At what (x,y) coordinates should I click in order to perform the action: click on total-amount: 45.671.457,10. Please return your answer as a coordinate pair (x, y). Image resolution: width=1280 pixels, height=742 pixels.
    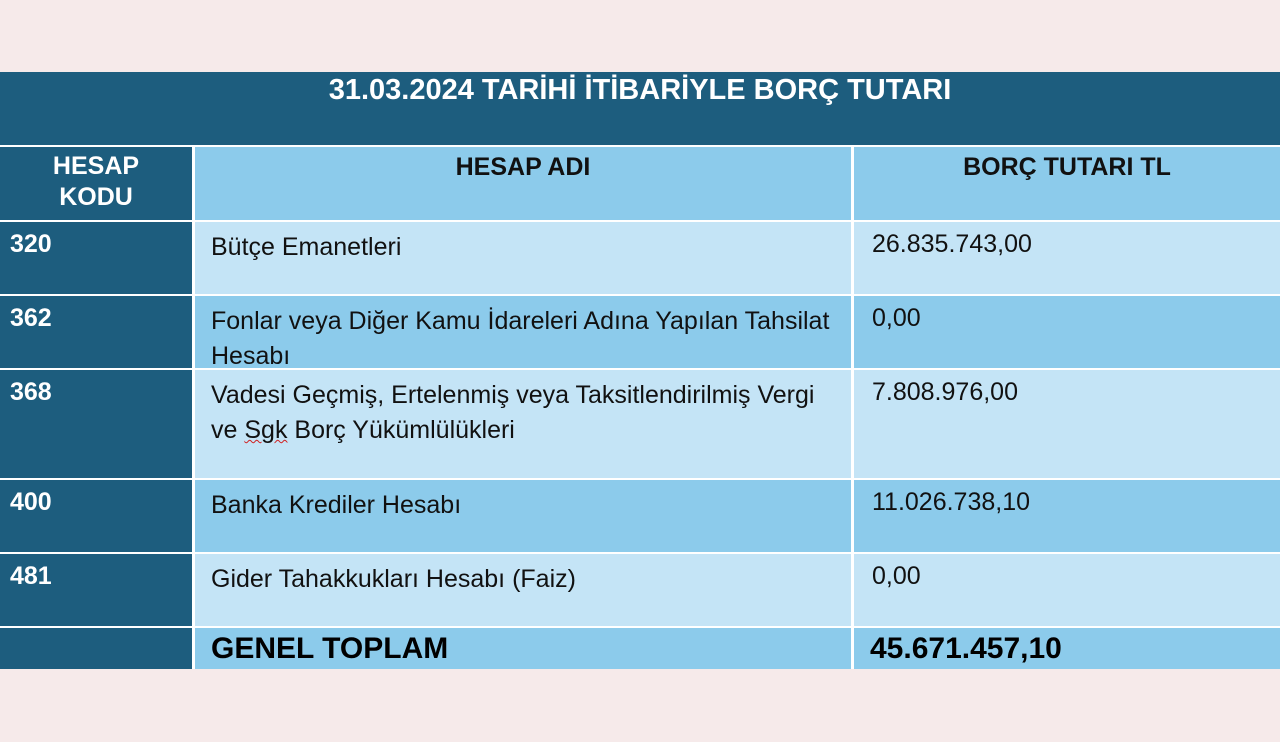
    Looking at the image, I should click on (1067, 648).